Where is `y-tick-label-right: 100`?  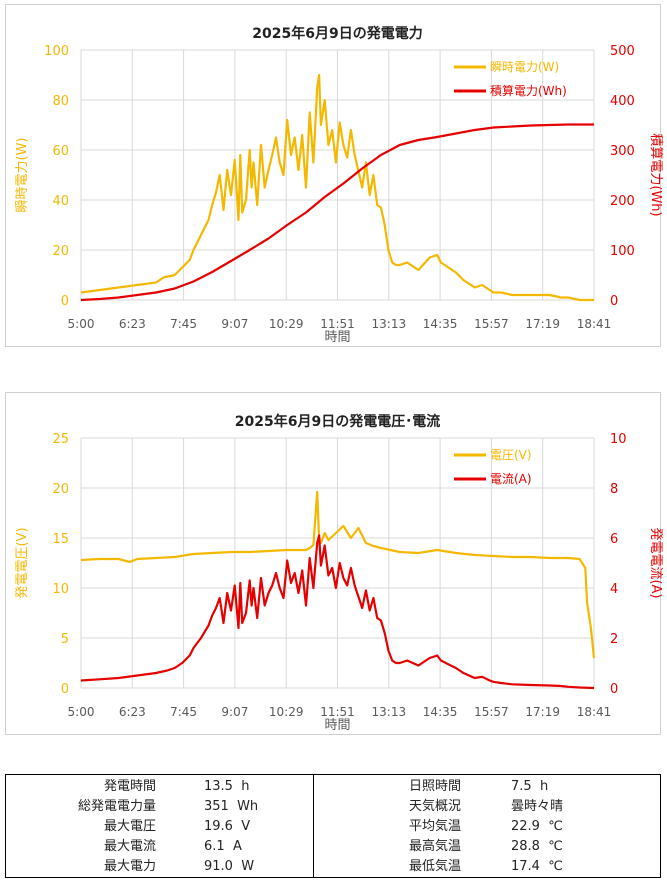
y-tick-label-right: 100 is located at coordinates (622, 251).